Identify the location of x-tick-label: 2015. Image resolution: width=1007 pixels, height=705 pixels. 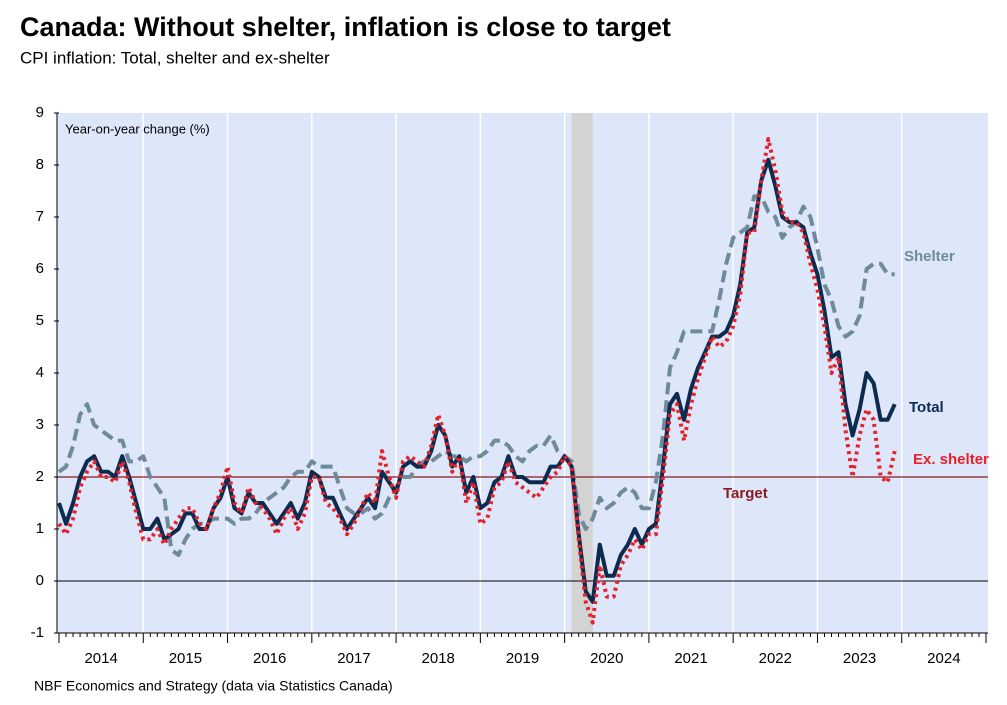
(185, 658).